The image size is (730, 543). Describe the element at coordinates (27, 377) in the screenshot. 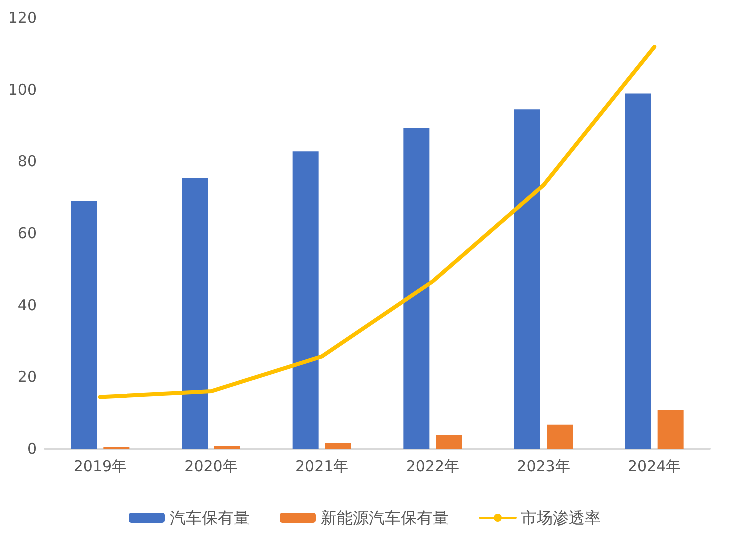

I see `y-tick-label: 20` at that location.